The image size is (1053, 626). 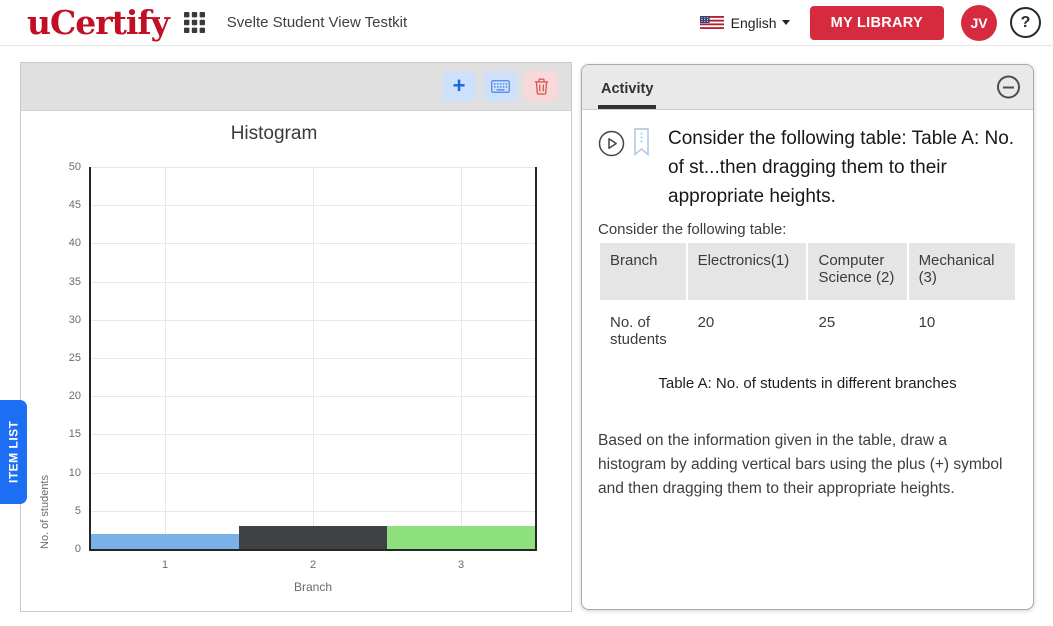 What do you see at coordinates (747, 271) in the screenshot?
I see `table-header-electronics: Electronics(1)` at bounding box center [747, 271].